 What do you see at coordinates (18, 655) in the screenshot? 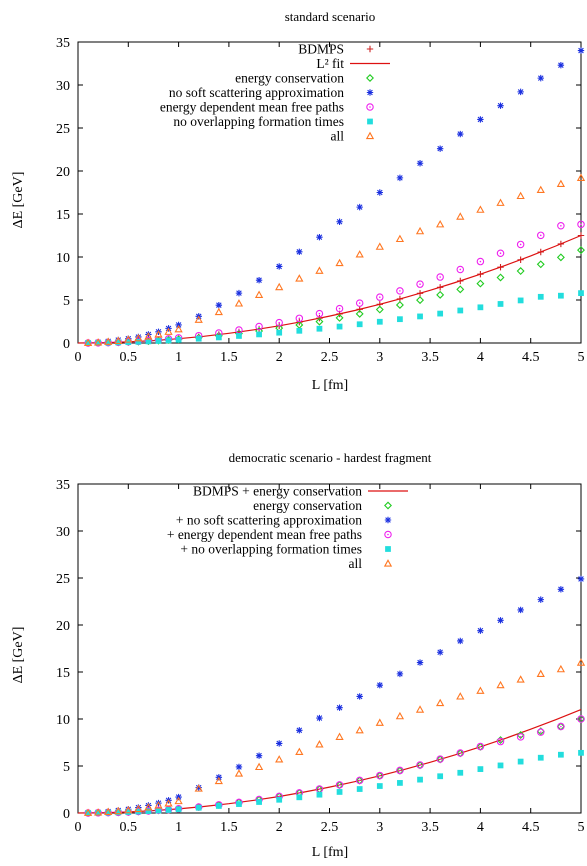
I see `y-axis-label: ΔE [GeV]` at bounding box center [18, 655].